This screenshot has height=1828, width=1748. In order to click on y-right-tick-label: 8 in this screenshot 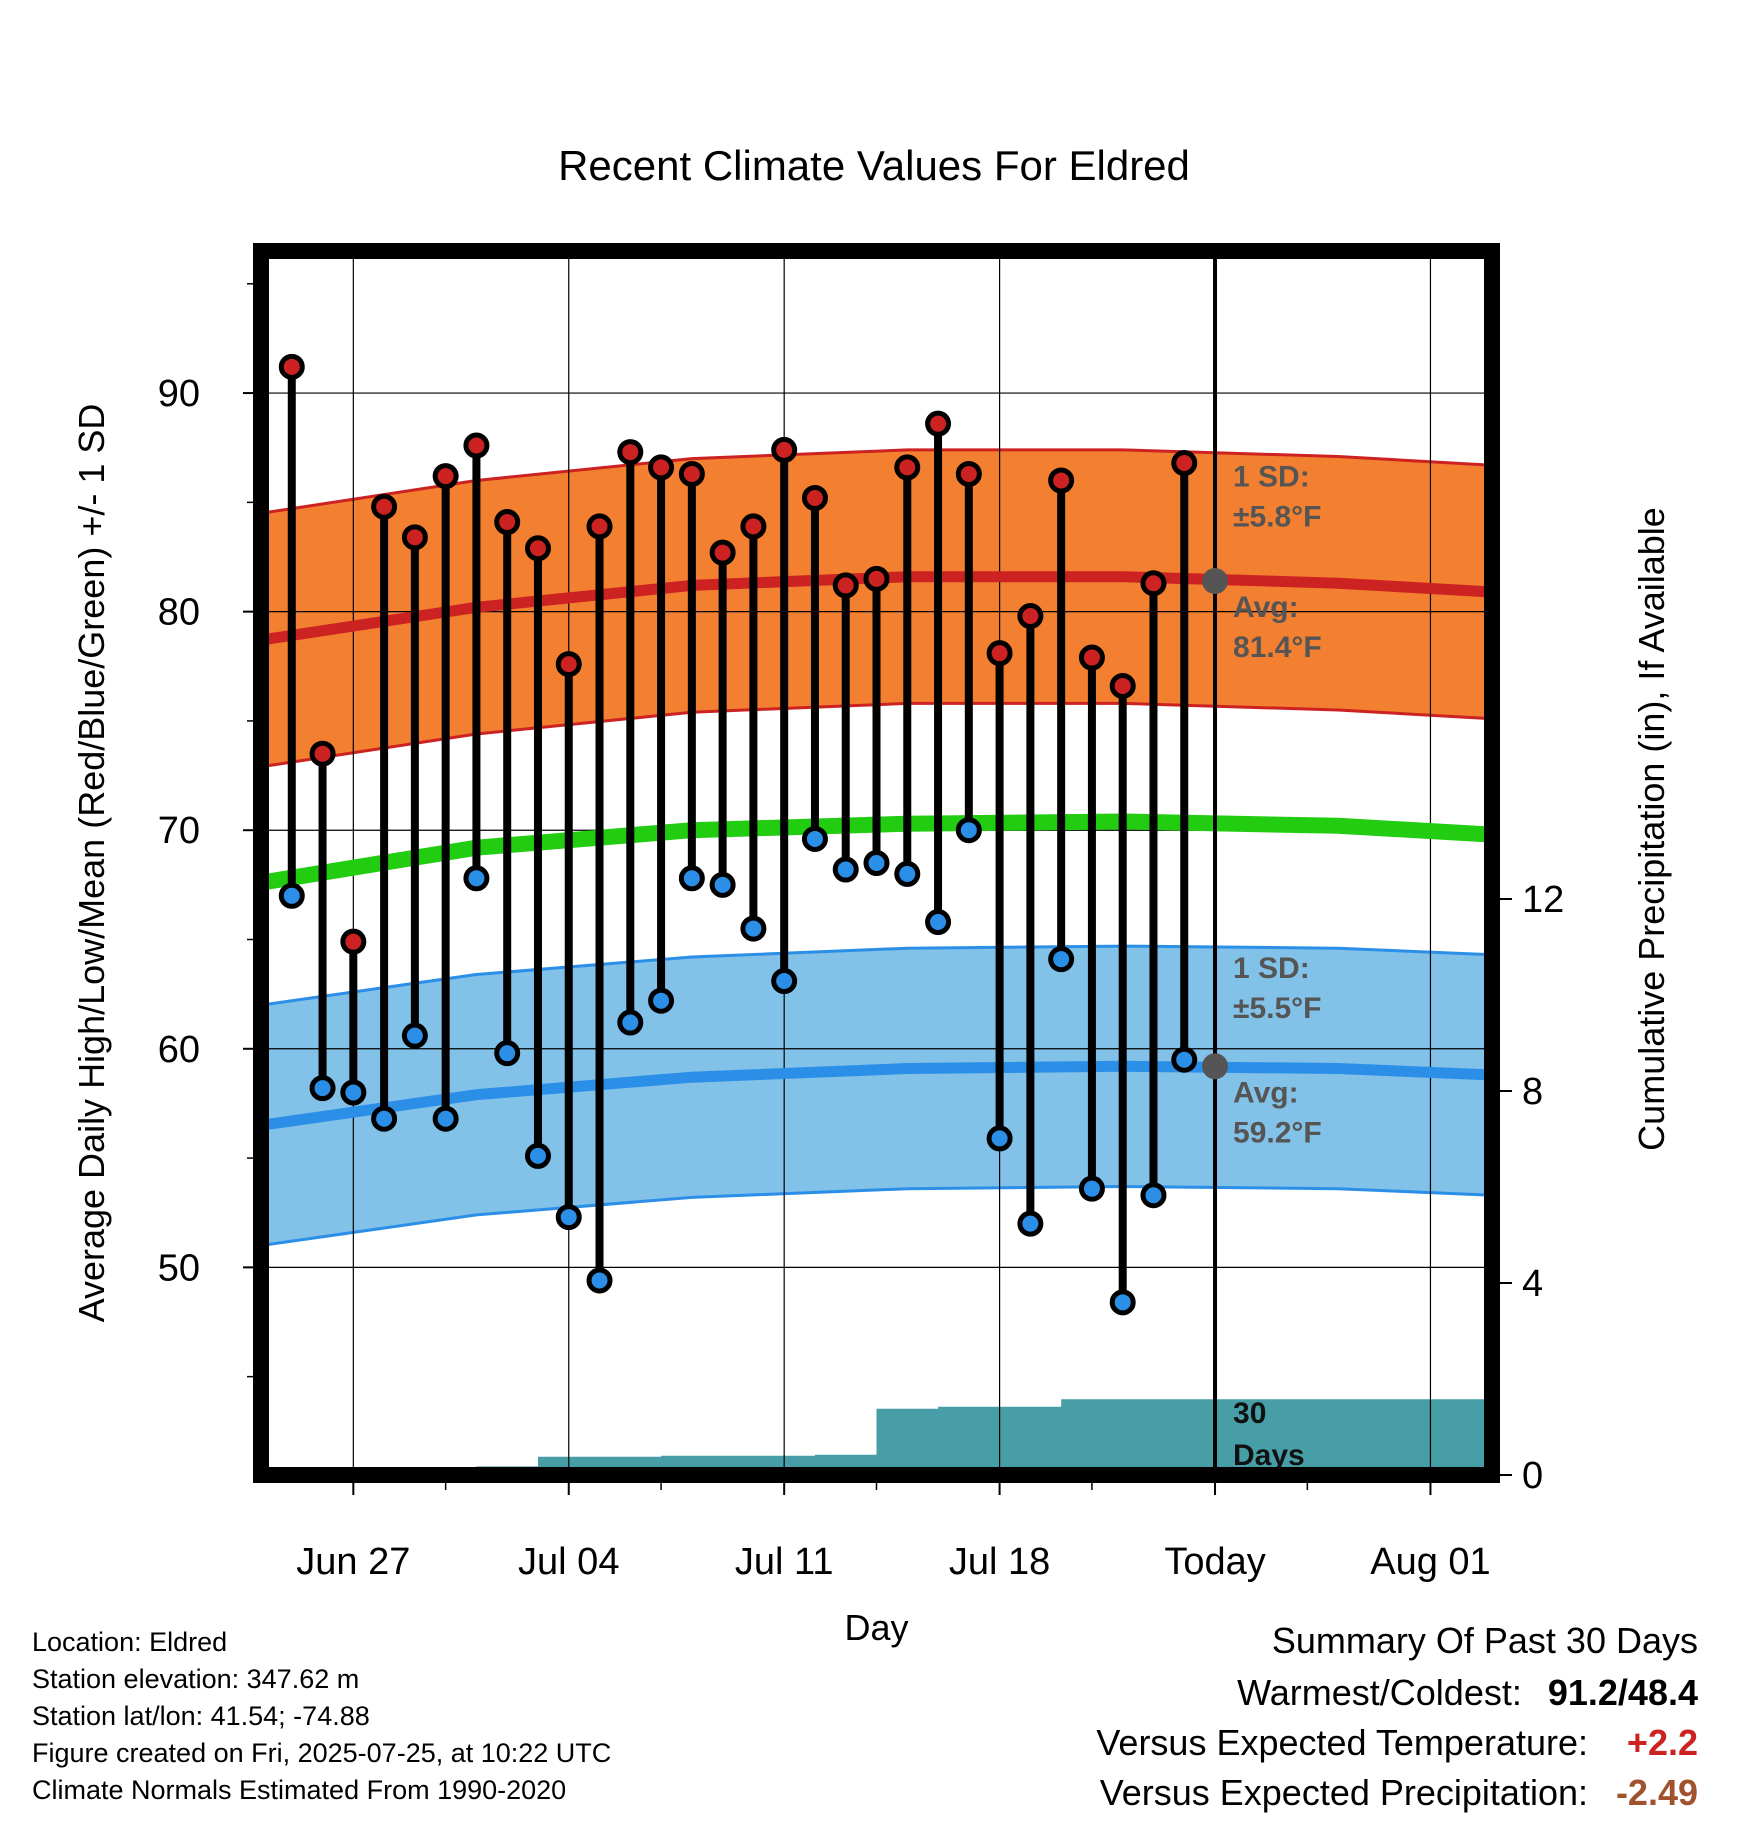, I will do `click(1532, 1092)`.